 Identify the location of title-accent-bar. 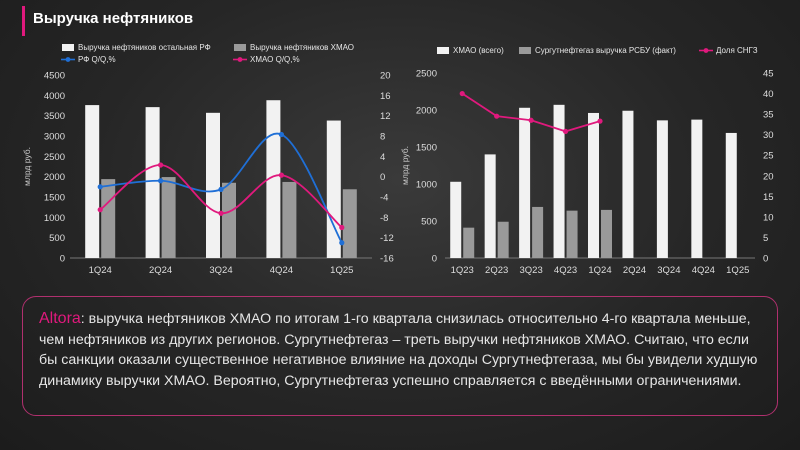
(23, 21).